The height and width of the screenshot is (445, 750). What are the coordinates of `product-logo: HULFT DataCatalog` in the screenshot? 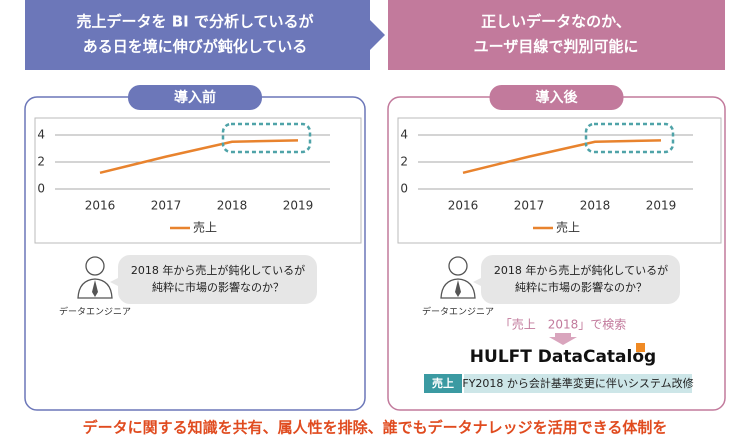 It's located at (563, 357).